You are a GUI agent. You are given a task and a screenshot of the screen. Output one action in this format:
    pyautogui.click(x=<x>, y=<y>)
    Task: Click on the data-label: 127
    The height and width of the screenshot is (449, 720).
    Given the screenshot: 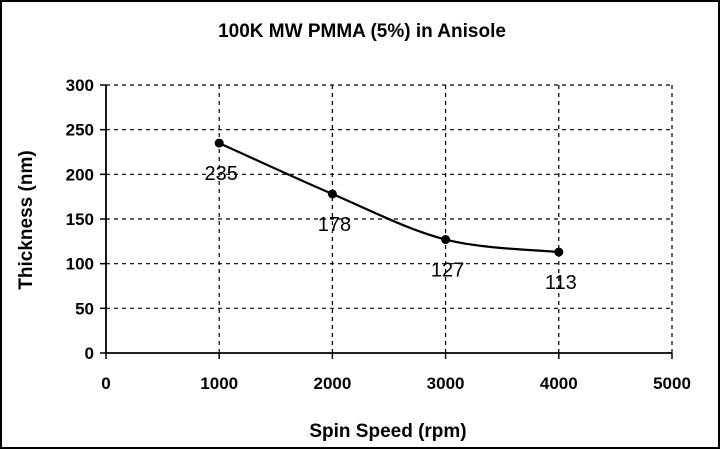 What is the action you would take?
    pyautogui.click(x=447, y=271)
    